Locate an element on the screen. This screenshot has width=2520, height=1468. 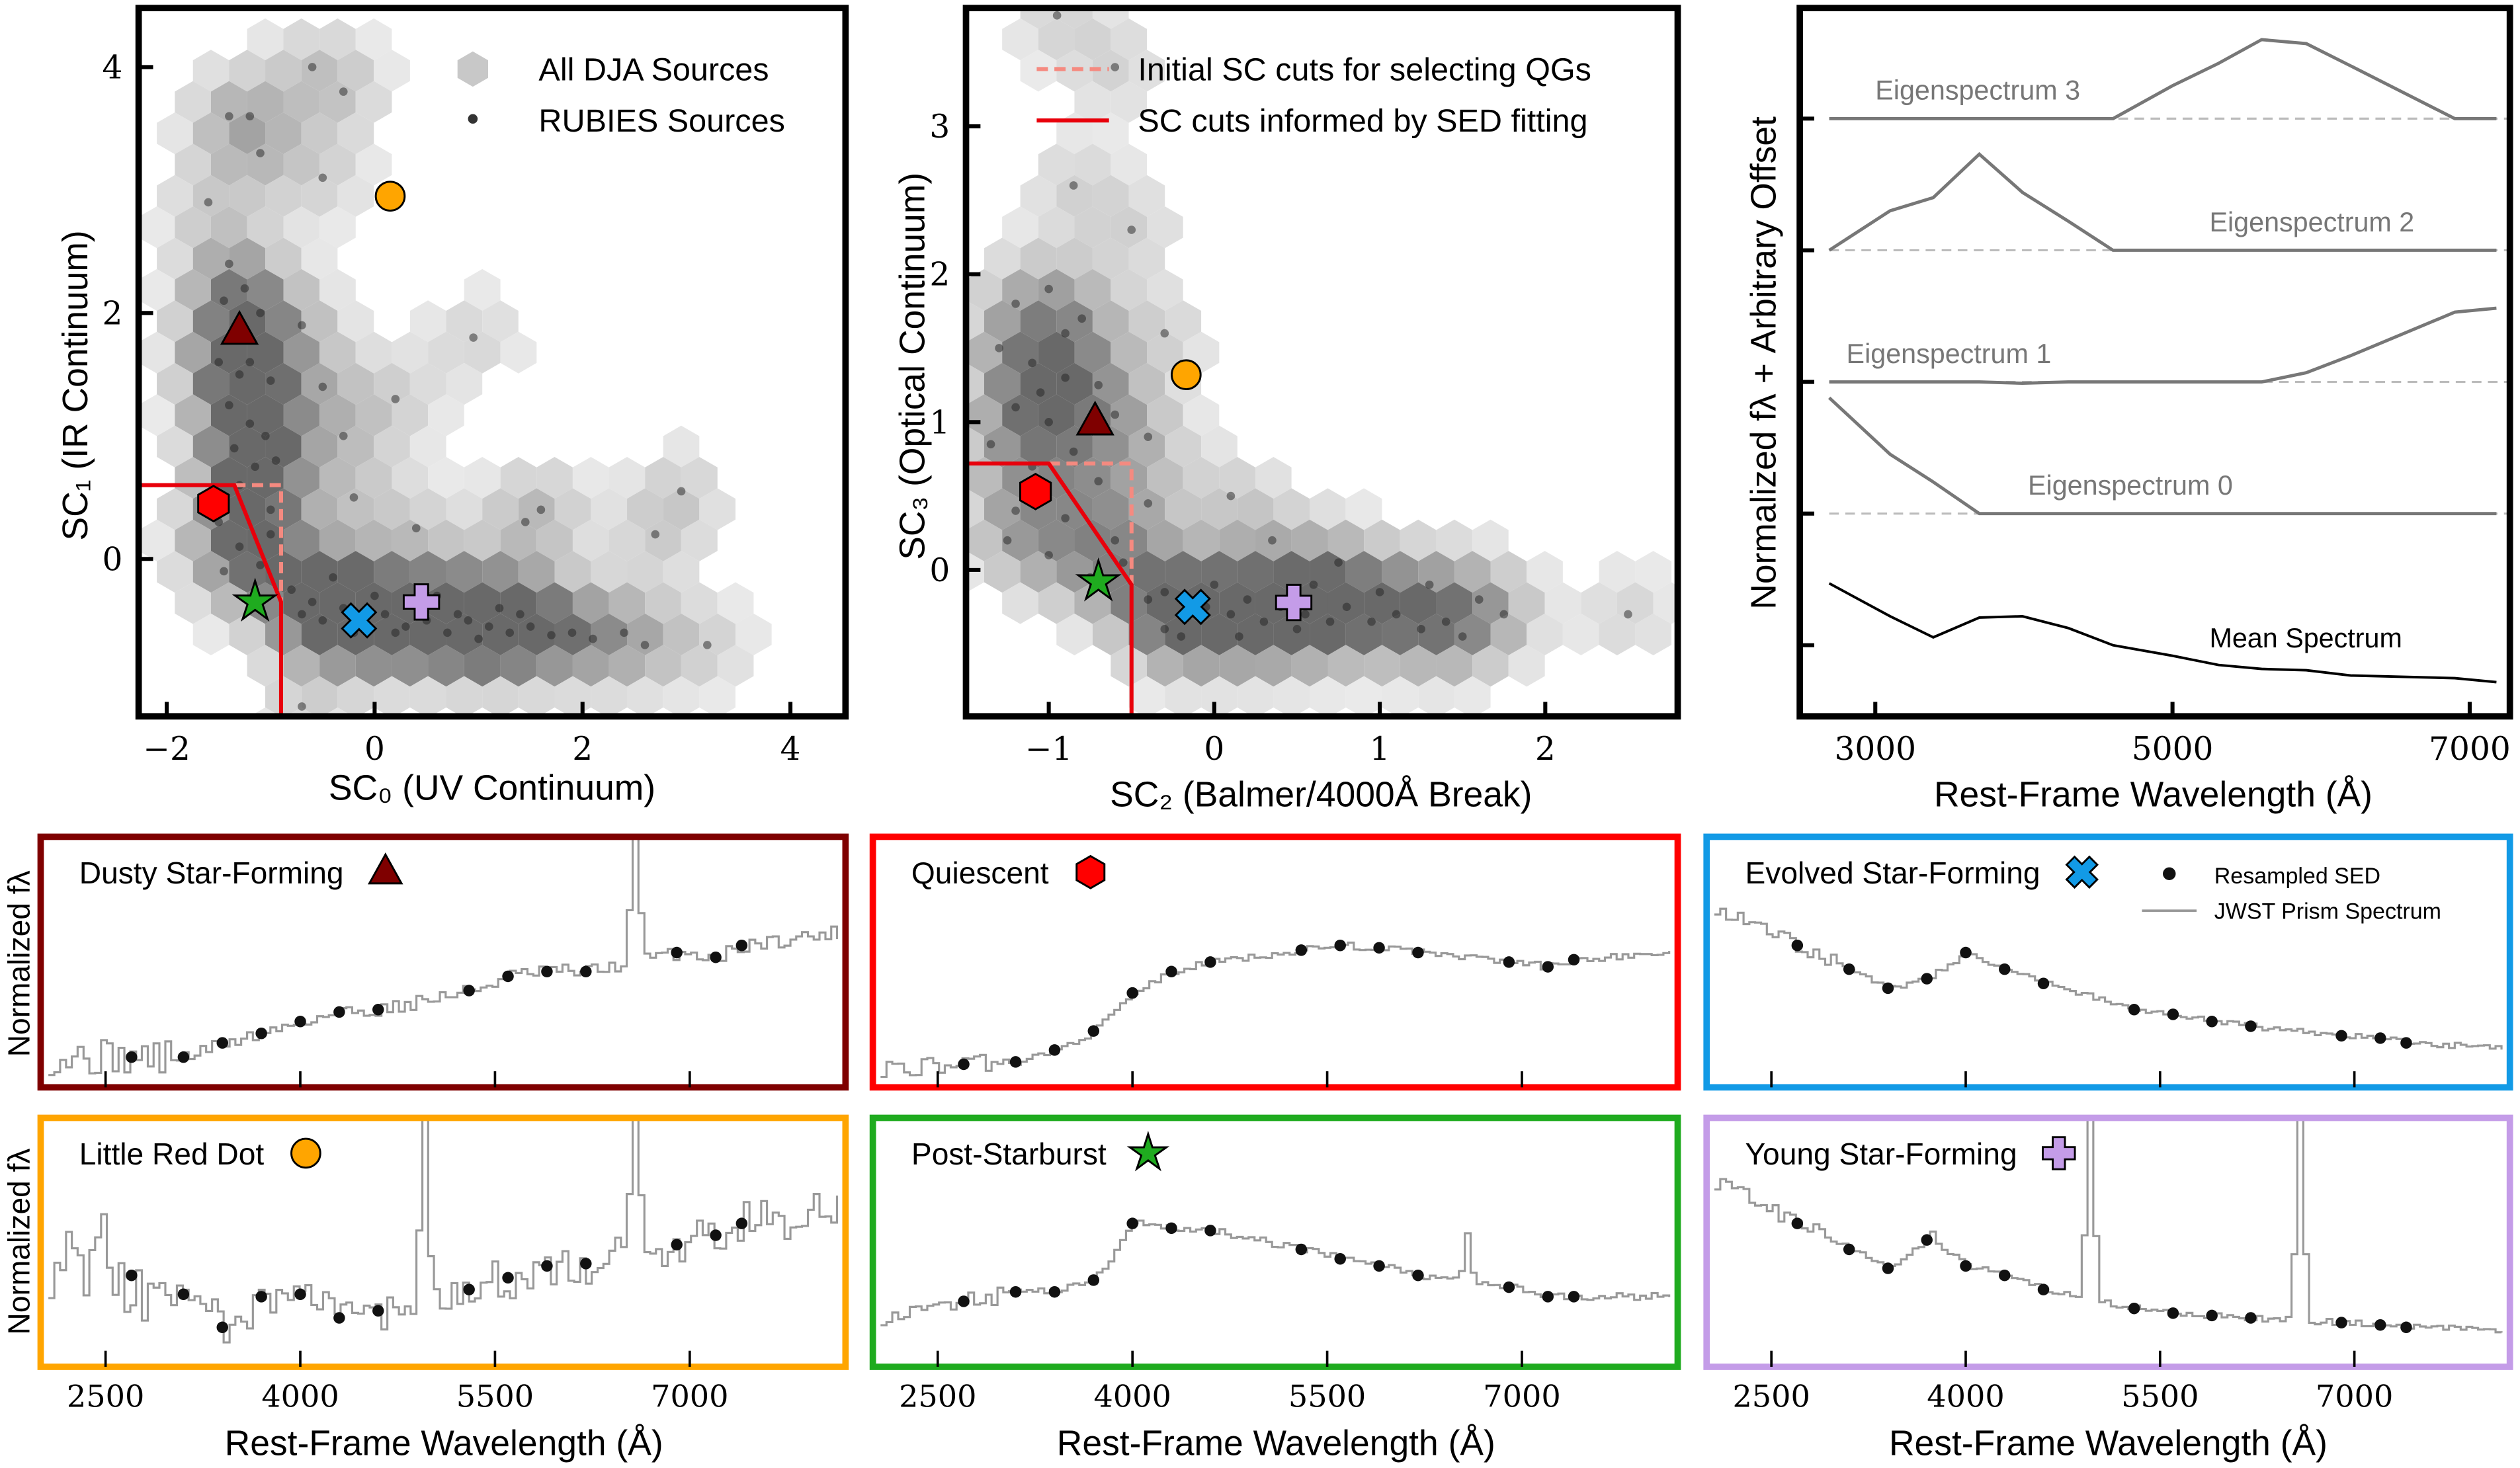
col1-xlabel: Rest-Frame Wavelength (Å) is located at coordinates (444, 1443).